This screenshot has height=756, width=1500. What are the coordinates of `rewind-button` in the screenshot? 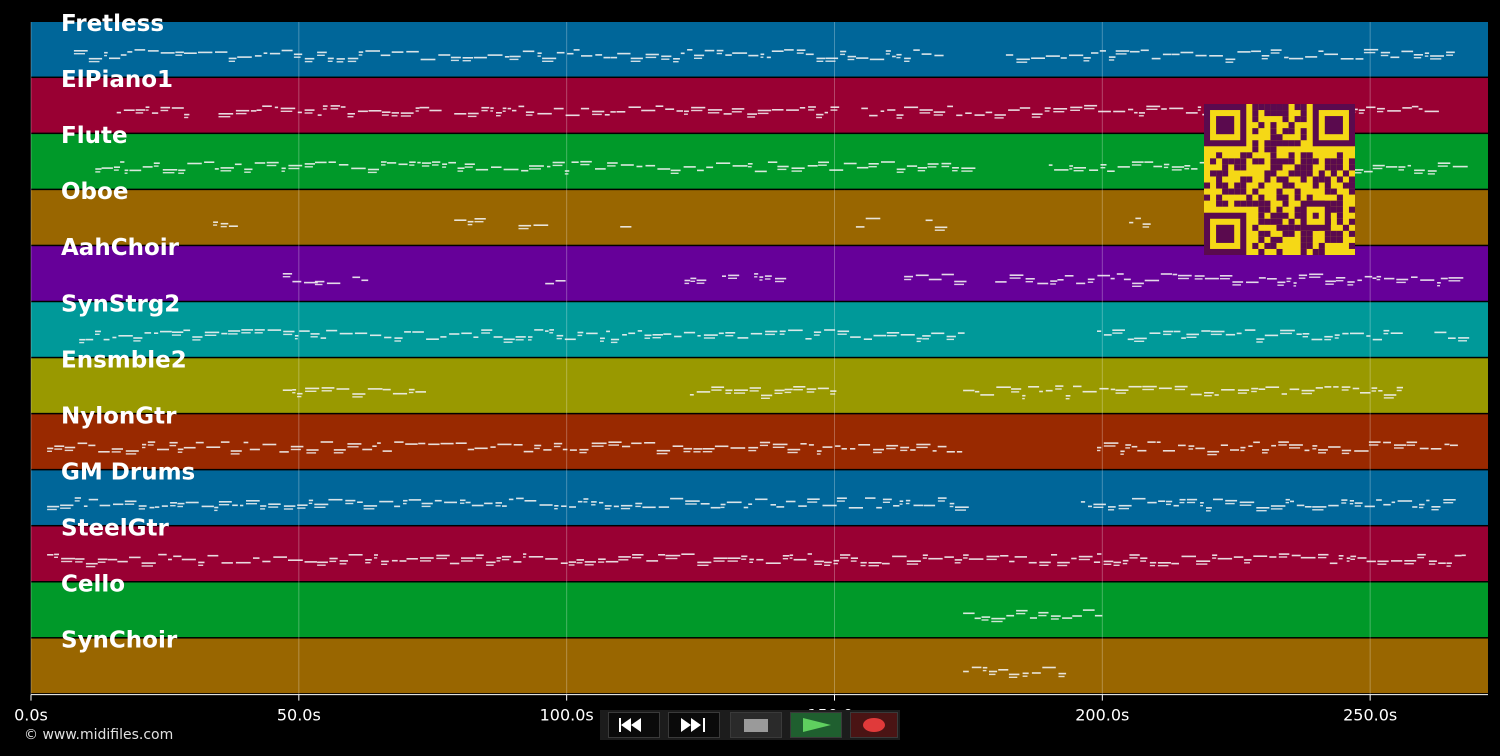 It's located at (634, 725).